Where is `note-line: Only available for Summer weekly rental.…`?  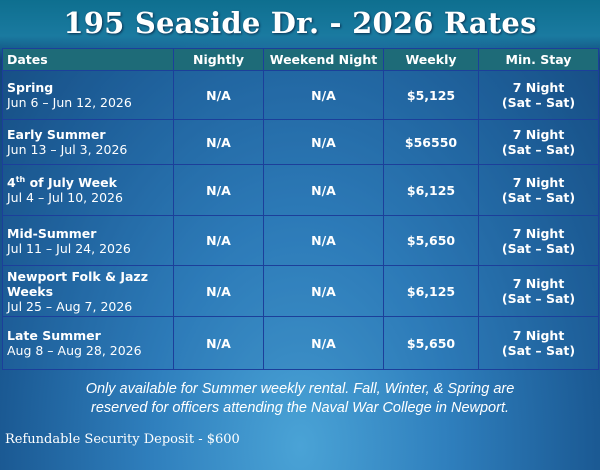
note-line: Only available for Summer weekly rental.… is located at coordinates (300, 389).